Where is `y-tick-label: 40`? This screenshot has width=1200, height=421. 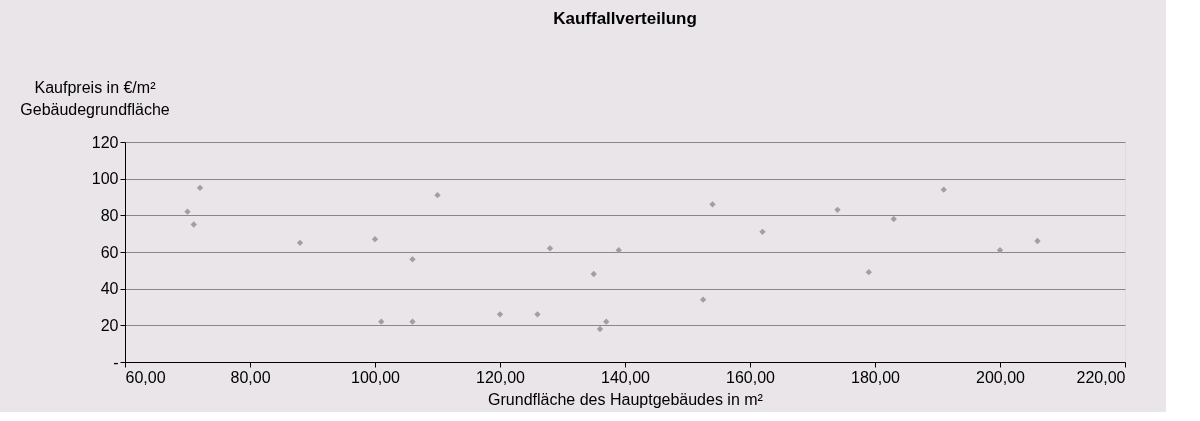 y-tick-label: 40 is located at coordinates (109, 289).